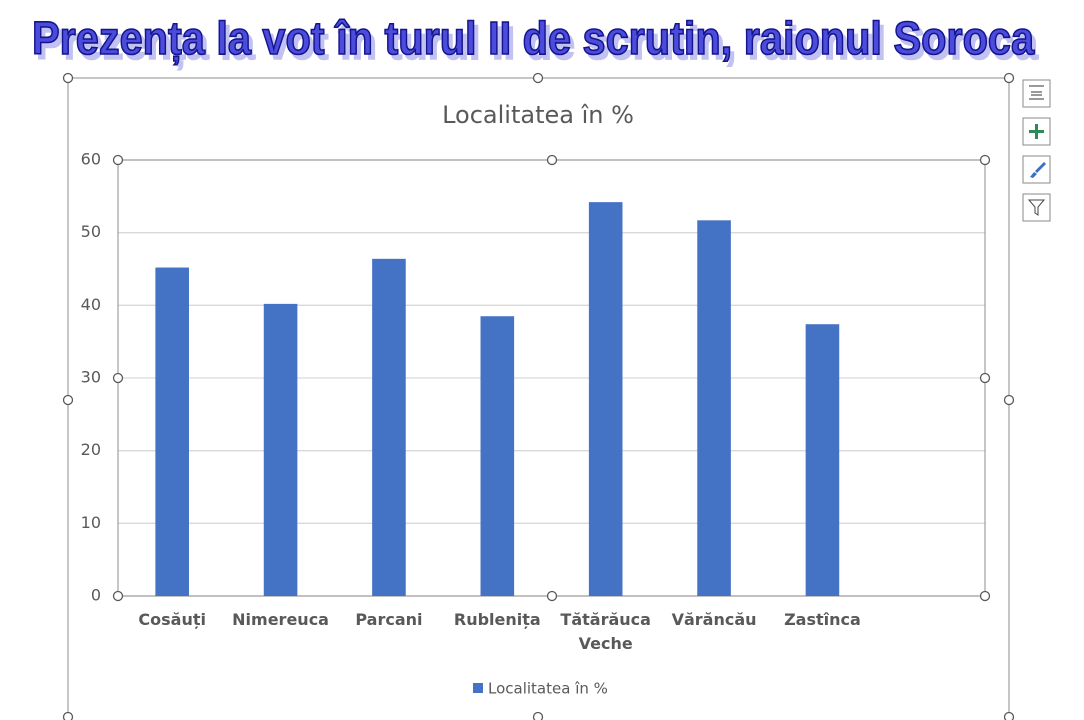 The width and height of the screenshot is (1084, 720). I want to click on y-tick-label: 0, so click(96, 595).